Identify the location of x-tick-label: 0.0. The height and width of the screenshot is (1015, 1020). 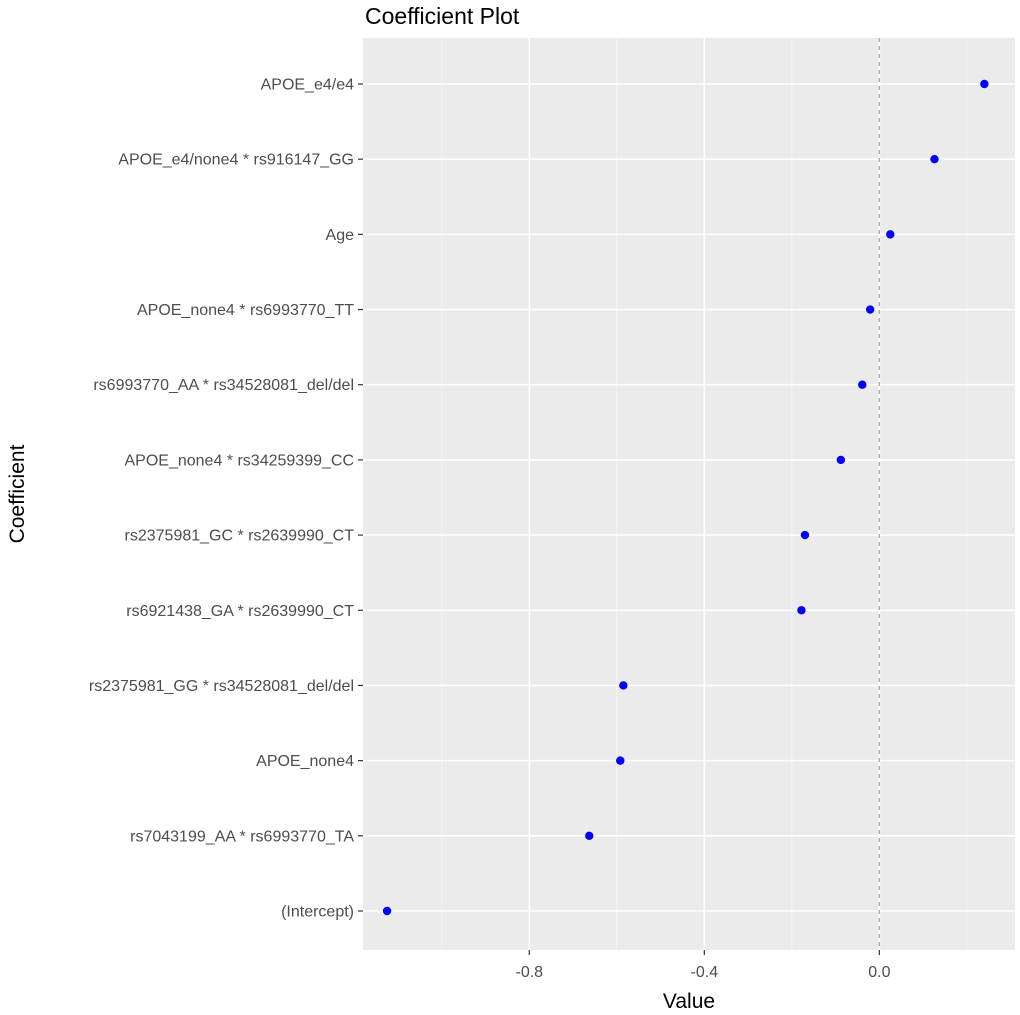
(879, 972).